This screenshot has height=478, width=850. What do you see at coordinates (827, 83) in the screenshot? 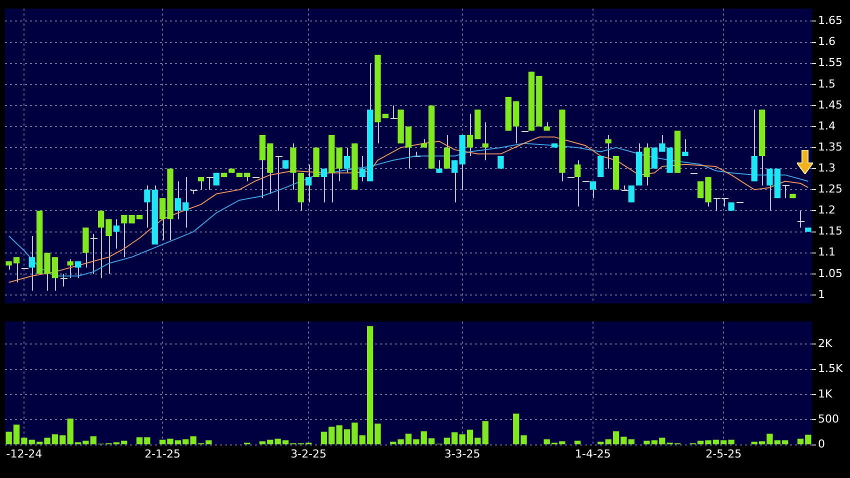
I see `y-tick-label: 1.5` at bounding box center [827, 83].